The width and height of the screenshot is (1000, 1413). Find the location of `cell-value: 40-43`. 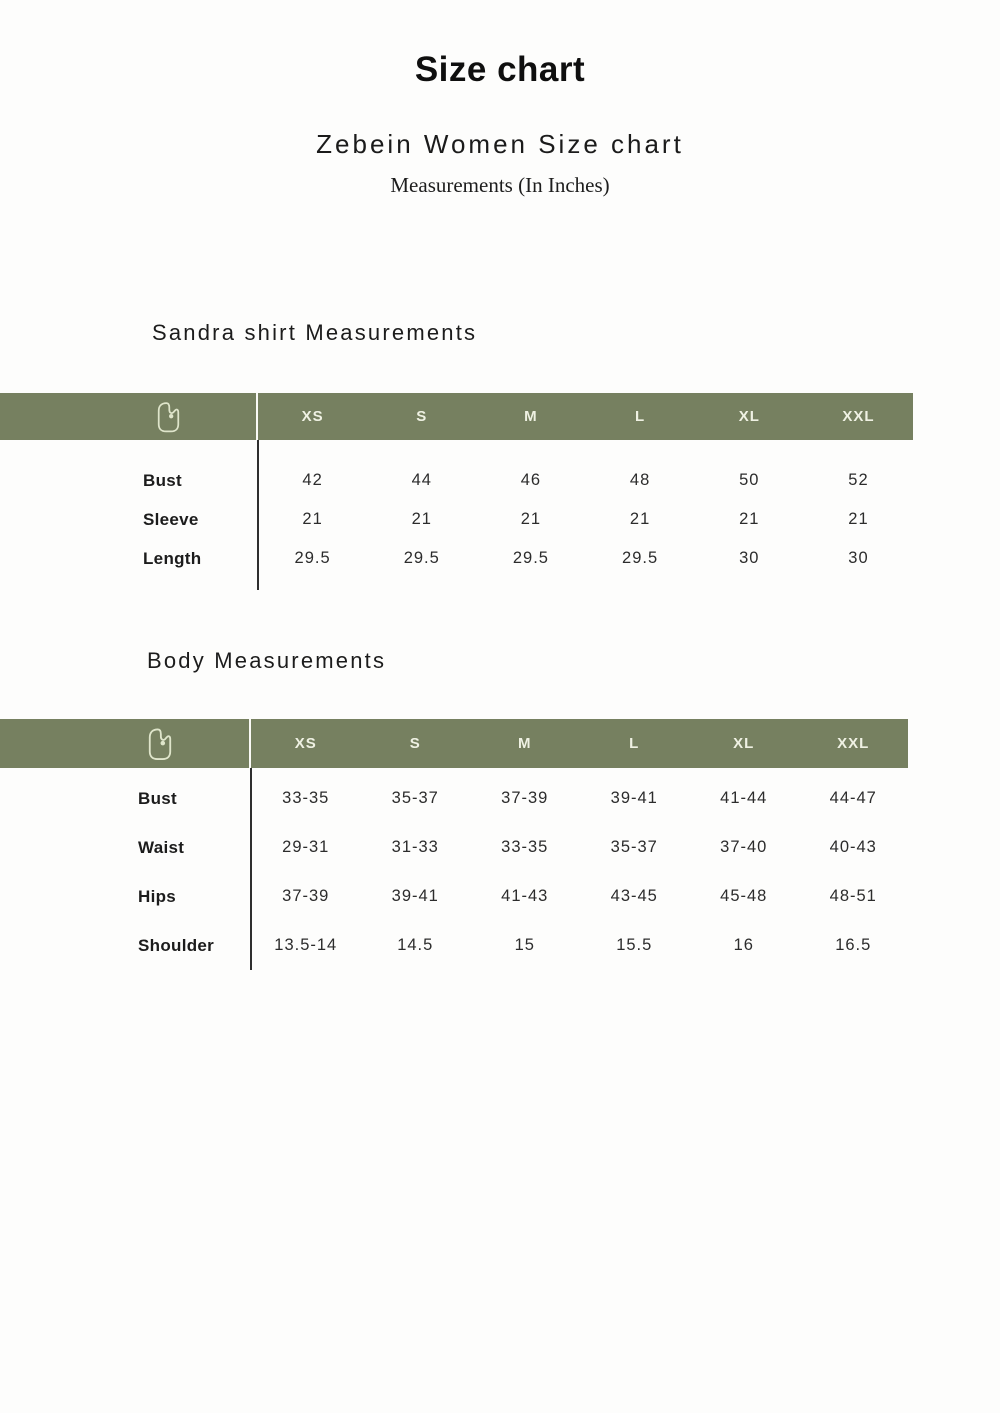

cell-value: 40-43 is located at coordinates (853, 847).